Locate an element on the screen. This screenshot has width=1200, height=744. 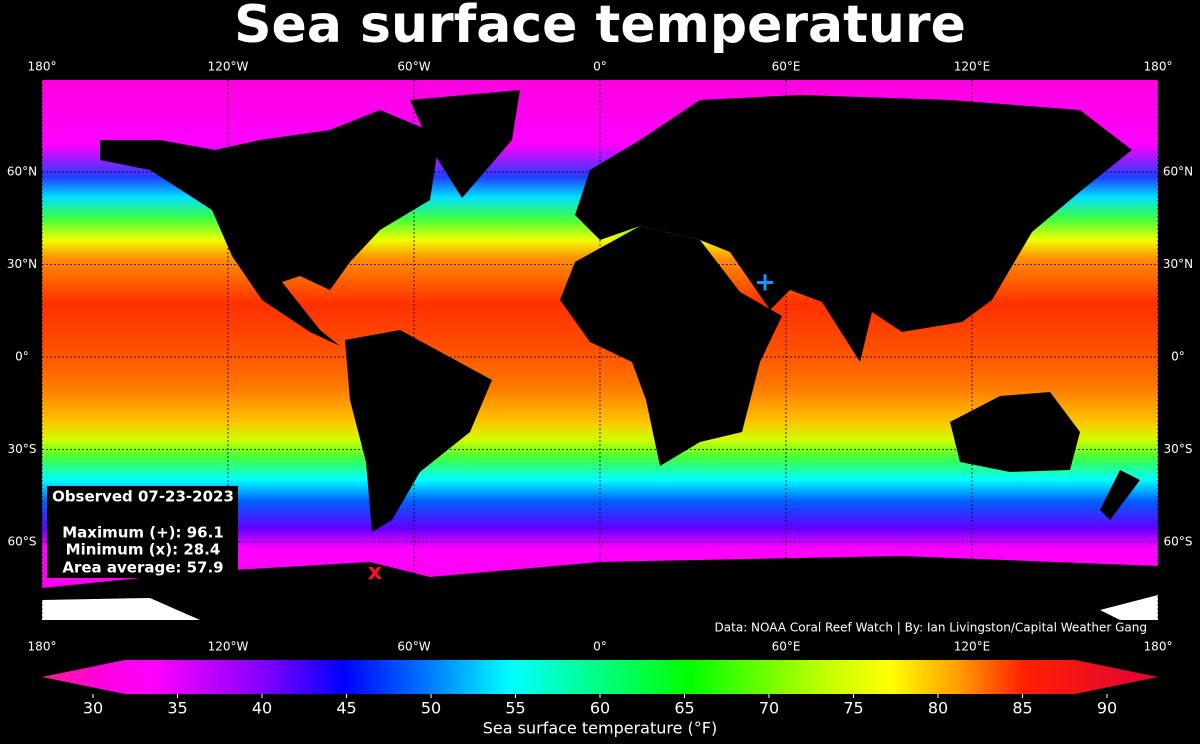
lon-label-top: 120°E is located at coordinates (972, 67).